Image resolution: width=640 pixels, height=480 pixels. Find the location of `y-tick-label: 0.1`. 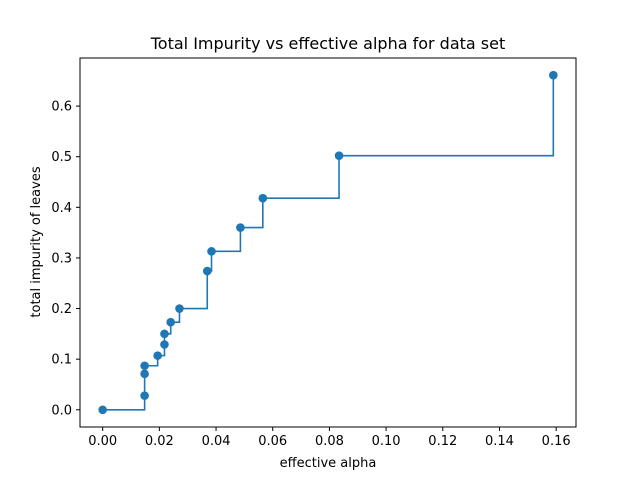

y-tick-label: 0.1 is located at coordinates (61, 360).